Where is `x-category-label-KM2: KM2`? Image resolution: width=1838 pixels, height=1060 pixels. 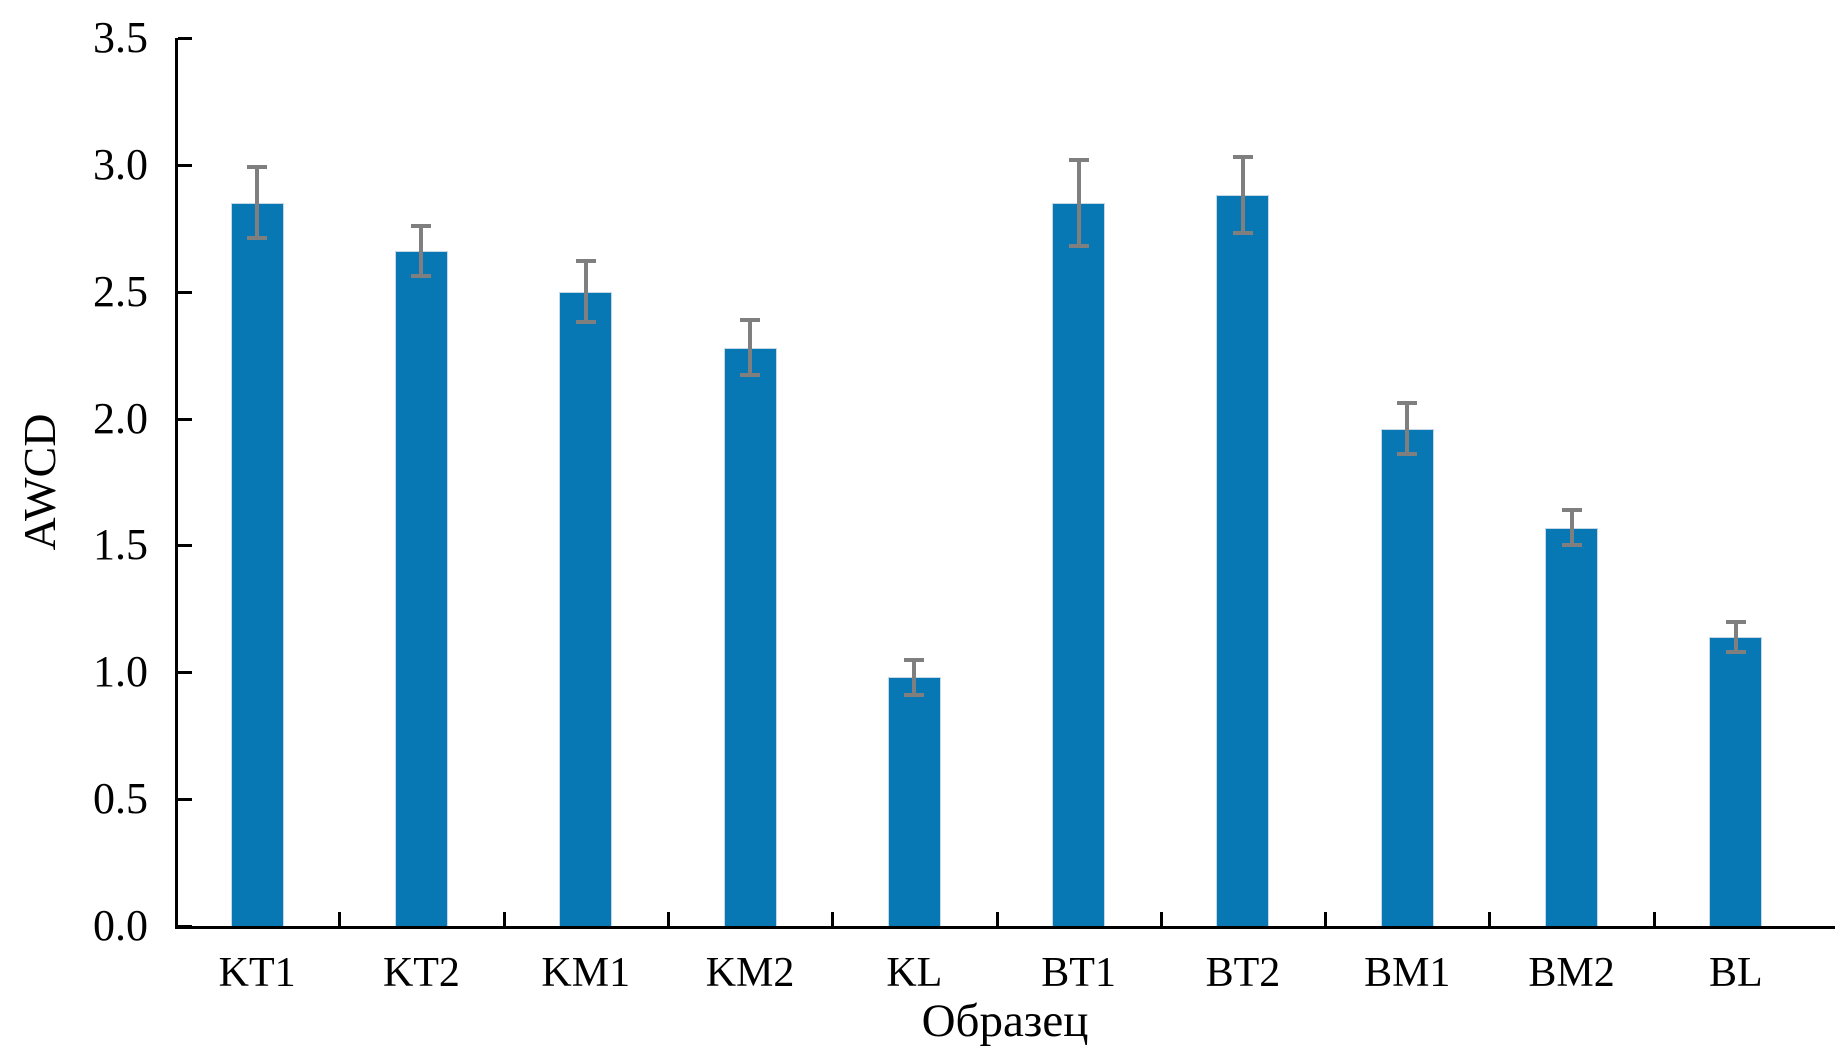
x-category-label-KM2: KM2 is located at coordinates (750, 973).